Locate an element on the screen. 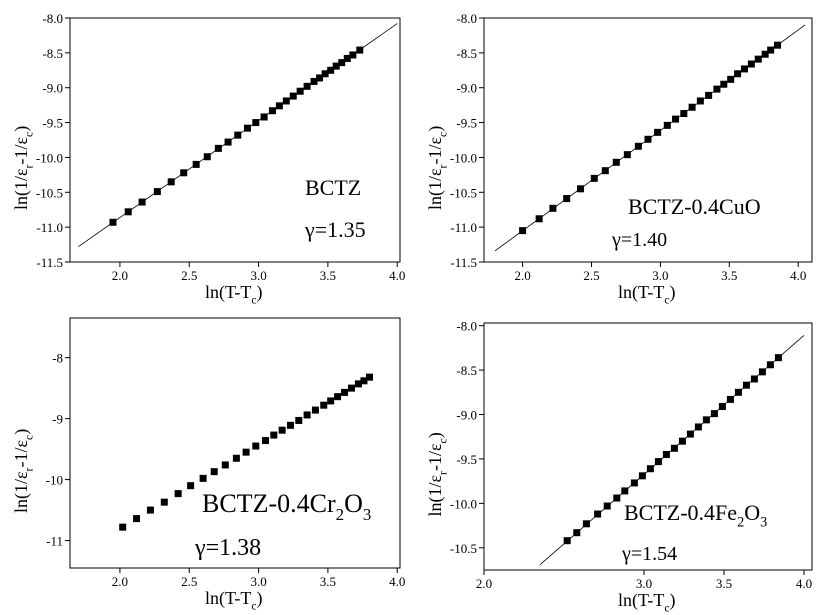  y-tick-label: -9.5 is located at coordinates (52, 123).